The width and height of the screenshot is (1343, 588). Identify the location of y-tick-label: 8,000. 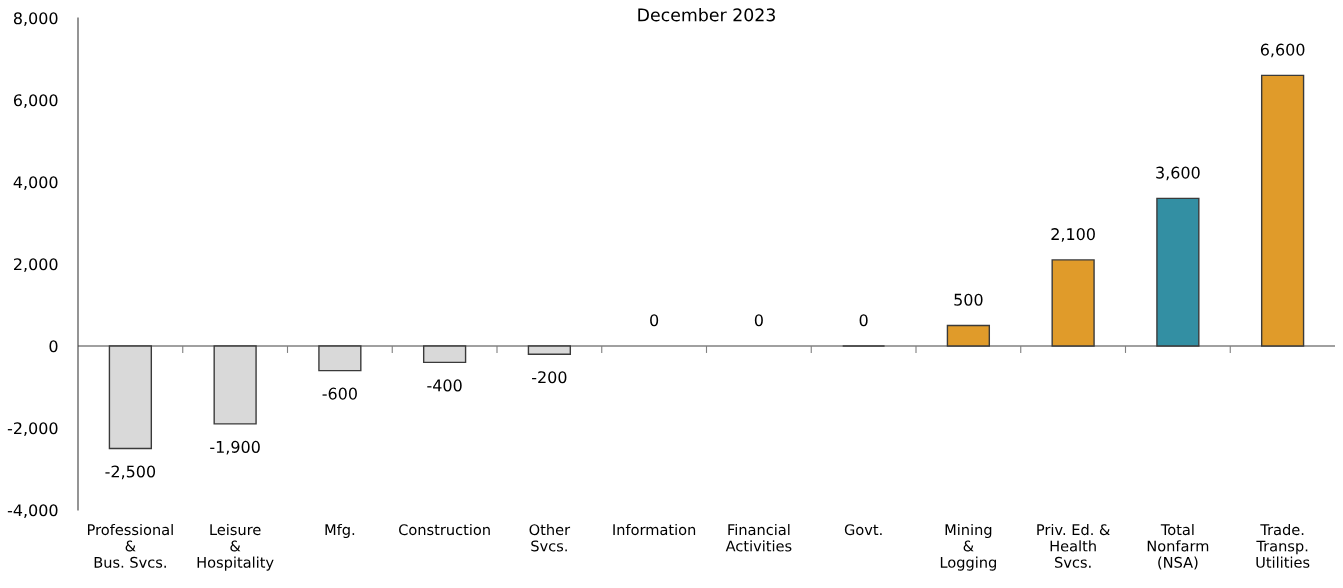
(35, 19).